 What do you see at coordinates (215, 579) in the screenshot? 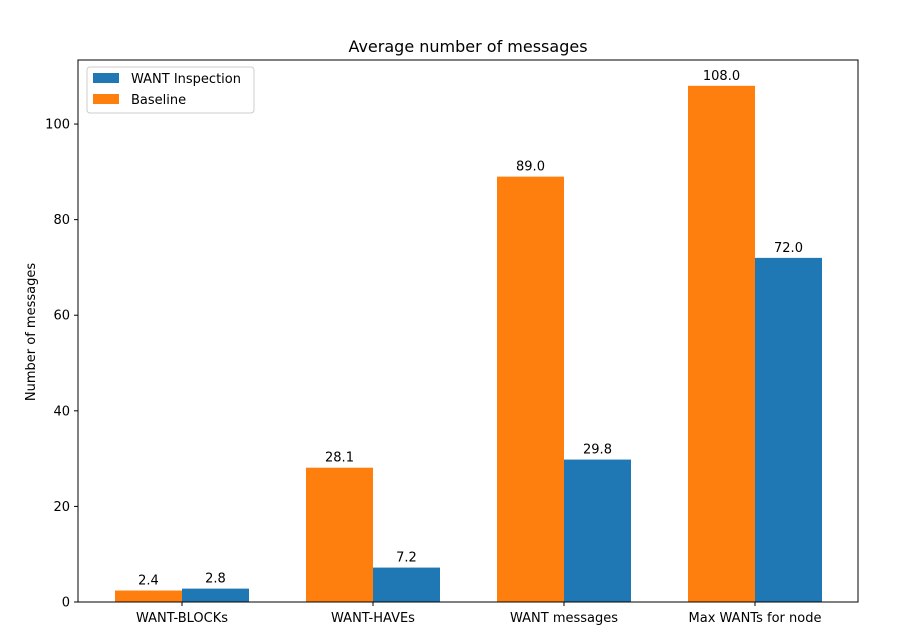
I see `data-label-want-inspection-0: 2.8` at bounding box center [215, 579].